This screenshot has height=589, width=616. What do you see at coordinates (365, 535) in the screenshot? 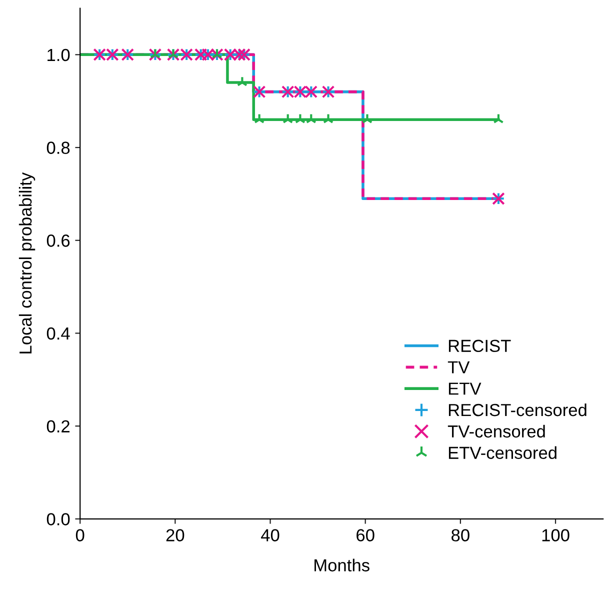
I see `x-tick-label: 60` at bounding box center [365, 535].